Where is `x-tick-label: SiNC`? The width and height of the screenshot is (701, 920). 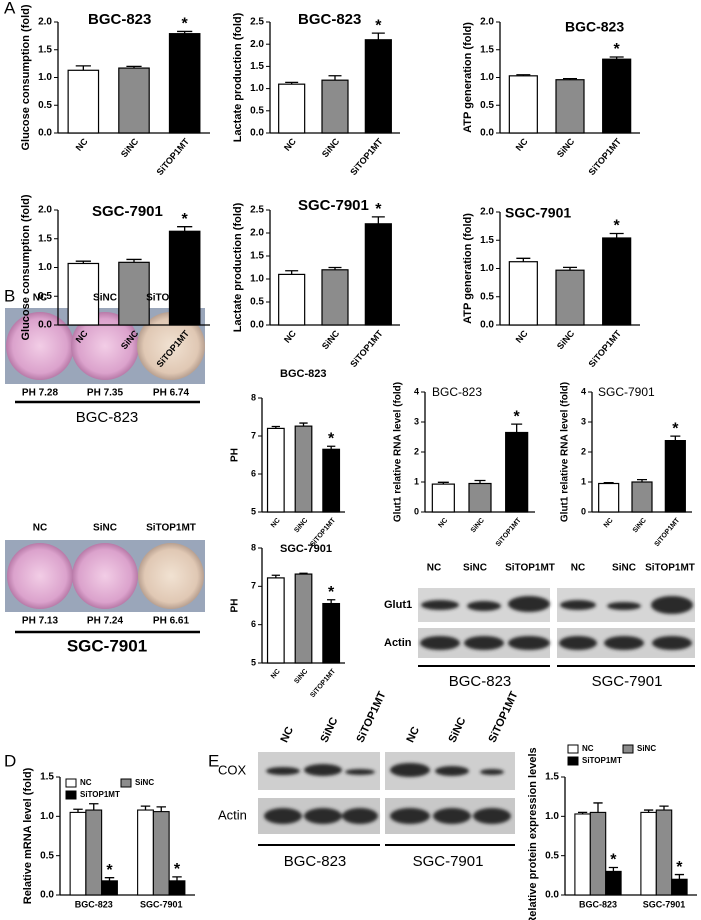
x-tick-label: SiNC is located at coordinates (331, 339).